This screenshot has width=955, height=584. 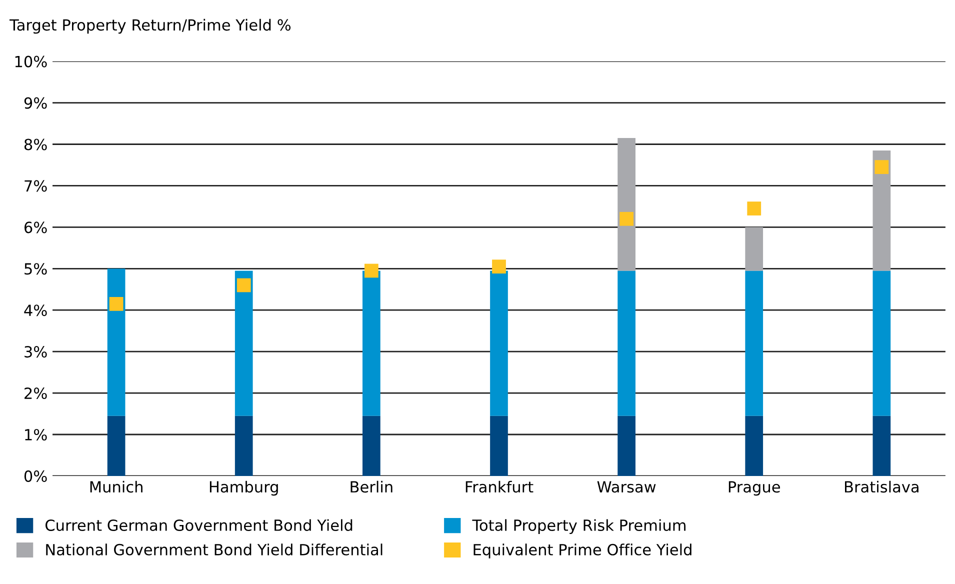 What do you see at coordinates (199, 525) in the screenshot?
I see `legend-label: Current German Government Bond Yield` at bounding box center [199, 525].